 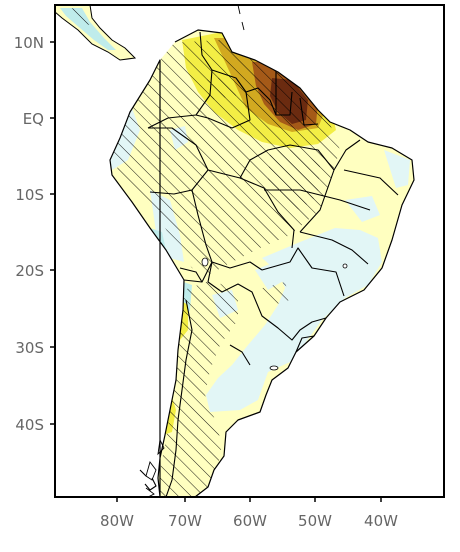 What do you see at coordinates (34, 234) in the screenshot?
I see `latitude-axis: 10N EQ 10S 20S 30S 40S` at bounding box center [34, 234].